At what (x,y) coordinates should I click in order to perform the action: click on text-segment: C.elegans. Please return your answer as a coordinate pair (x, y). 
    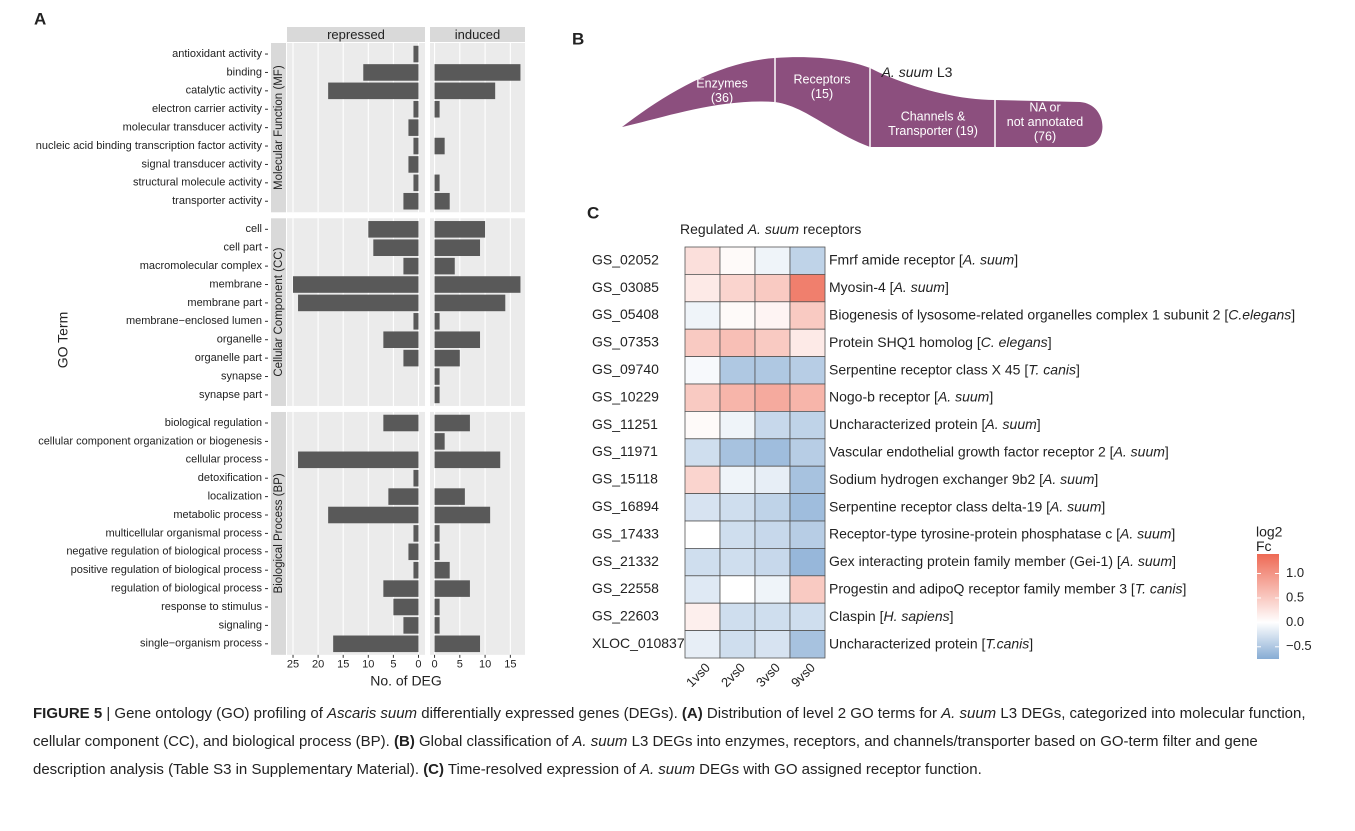
    Looking at the image, I should click on (1259, 314).